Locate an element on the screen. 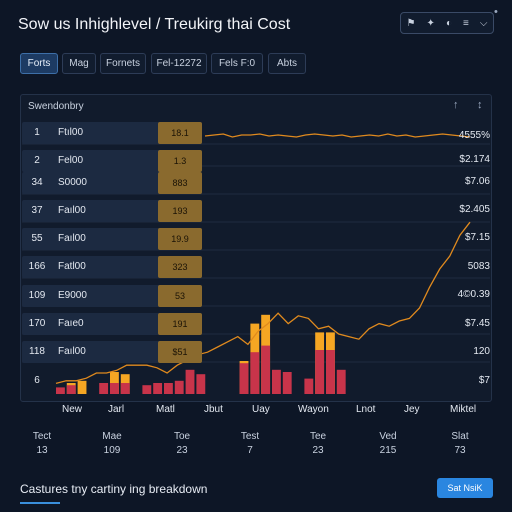 This screenshot has height=512, width=512. y-axis-value: 4555% is located at coordinates (474, 135).